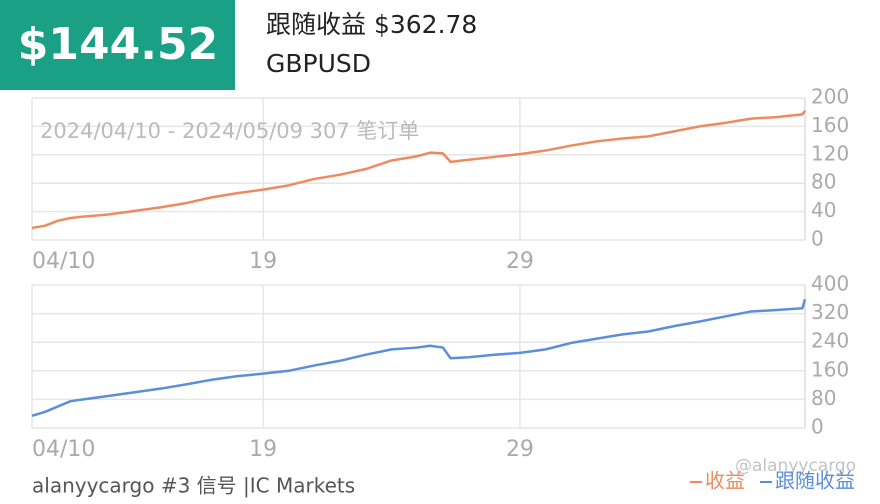 This screenshot has width=880, height=504. I want to click on symbol: GBPUSD, so click(318, 63).